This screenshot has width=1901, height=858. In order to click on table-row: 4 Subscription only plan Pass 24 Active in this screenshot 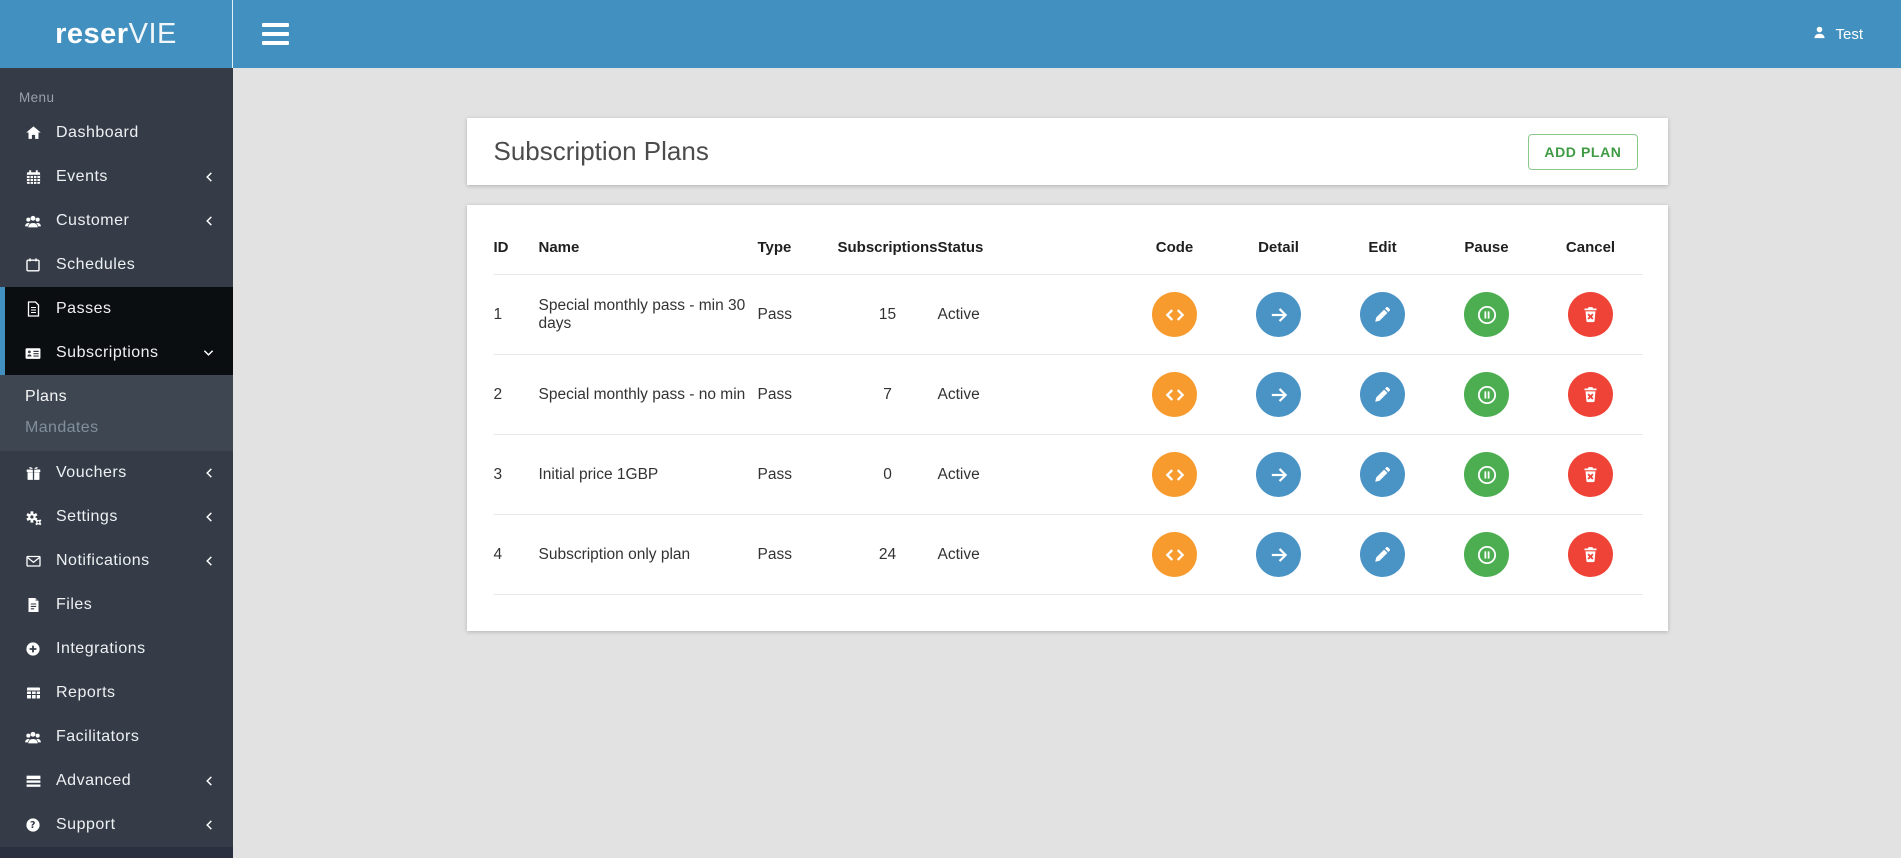, I will do `click(1068, 554)`.